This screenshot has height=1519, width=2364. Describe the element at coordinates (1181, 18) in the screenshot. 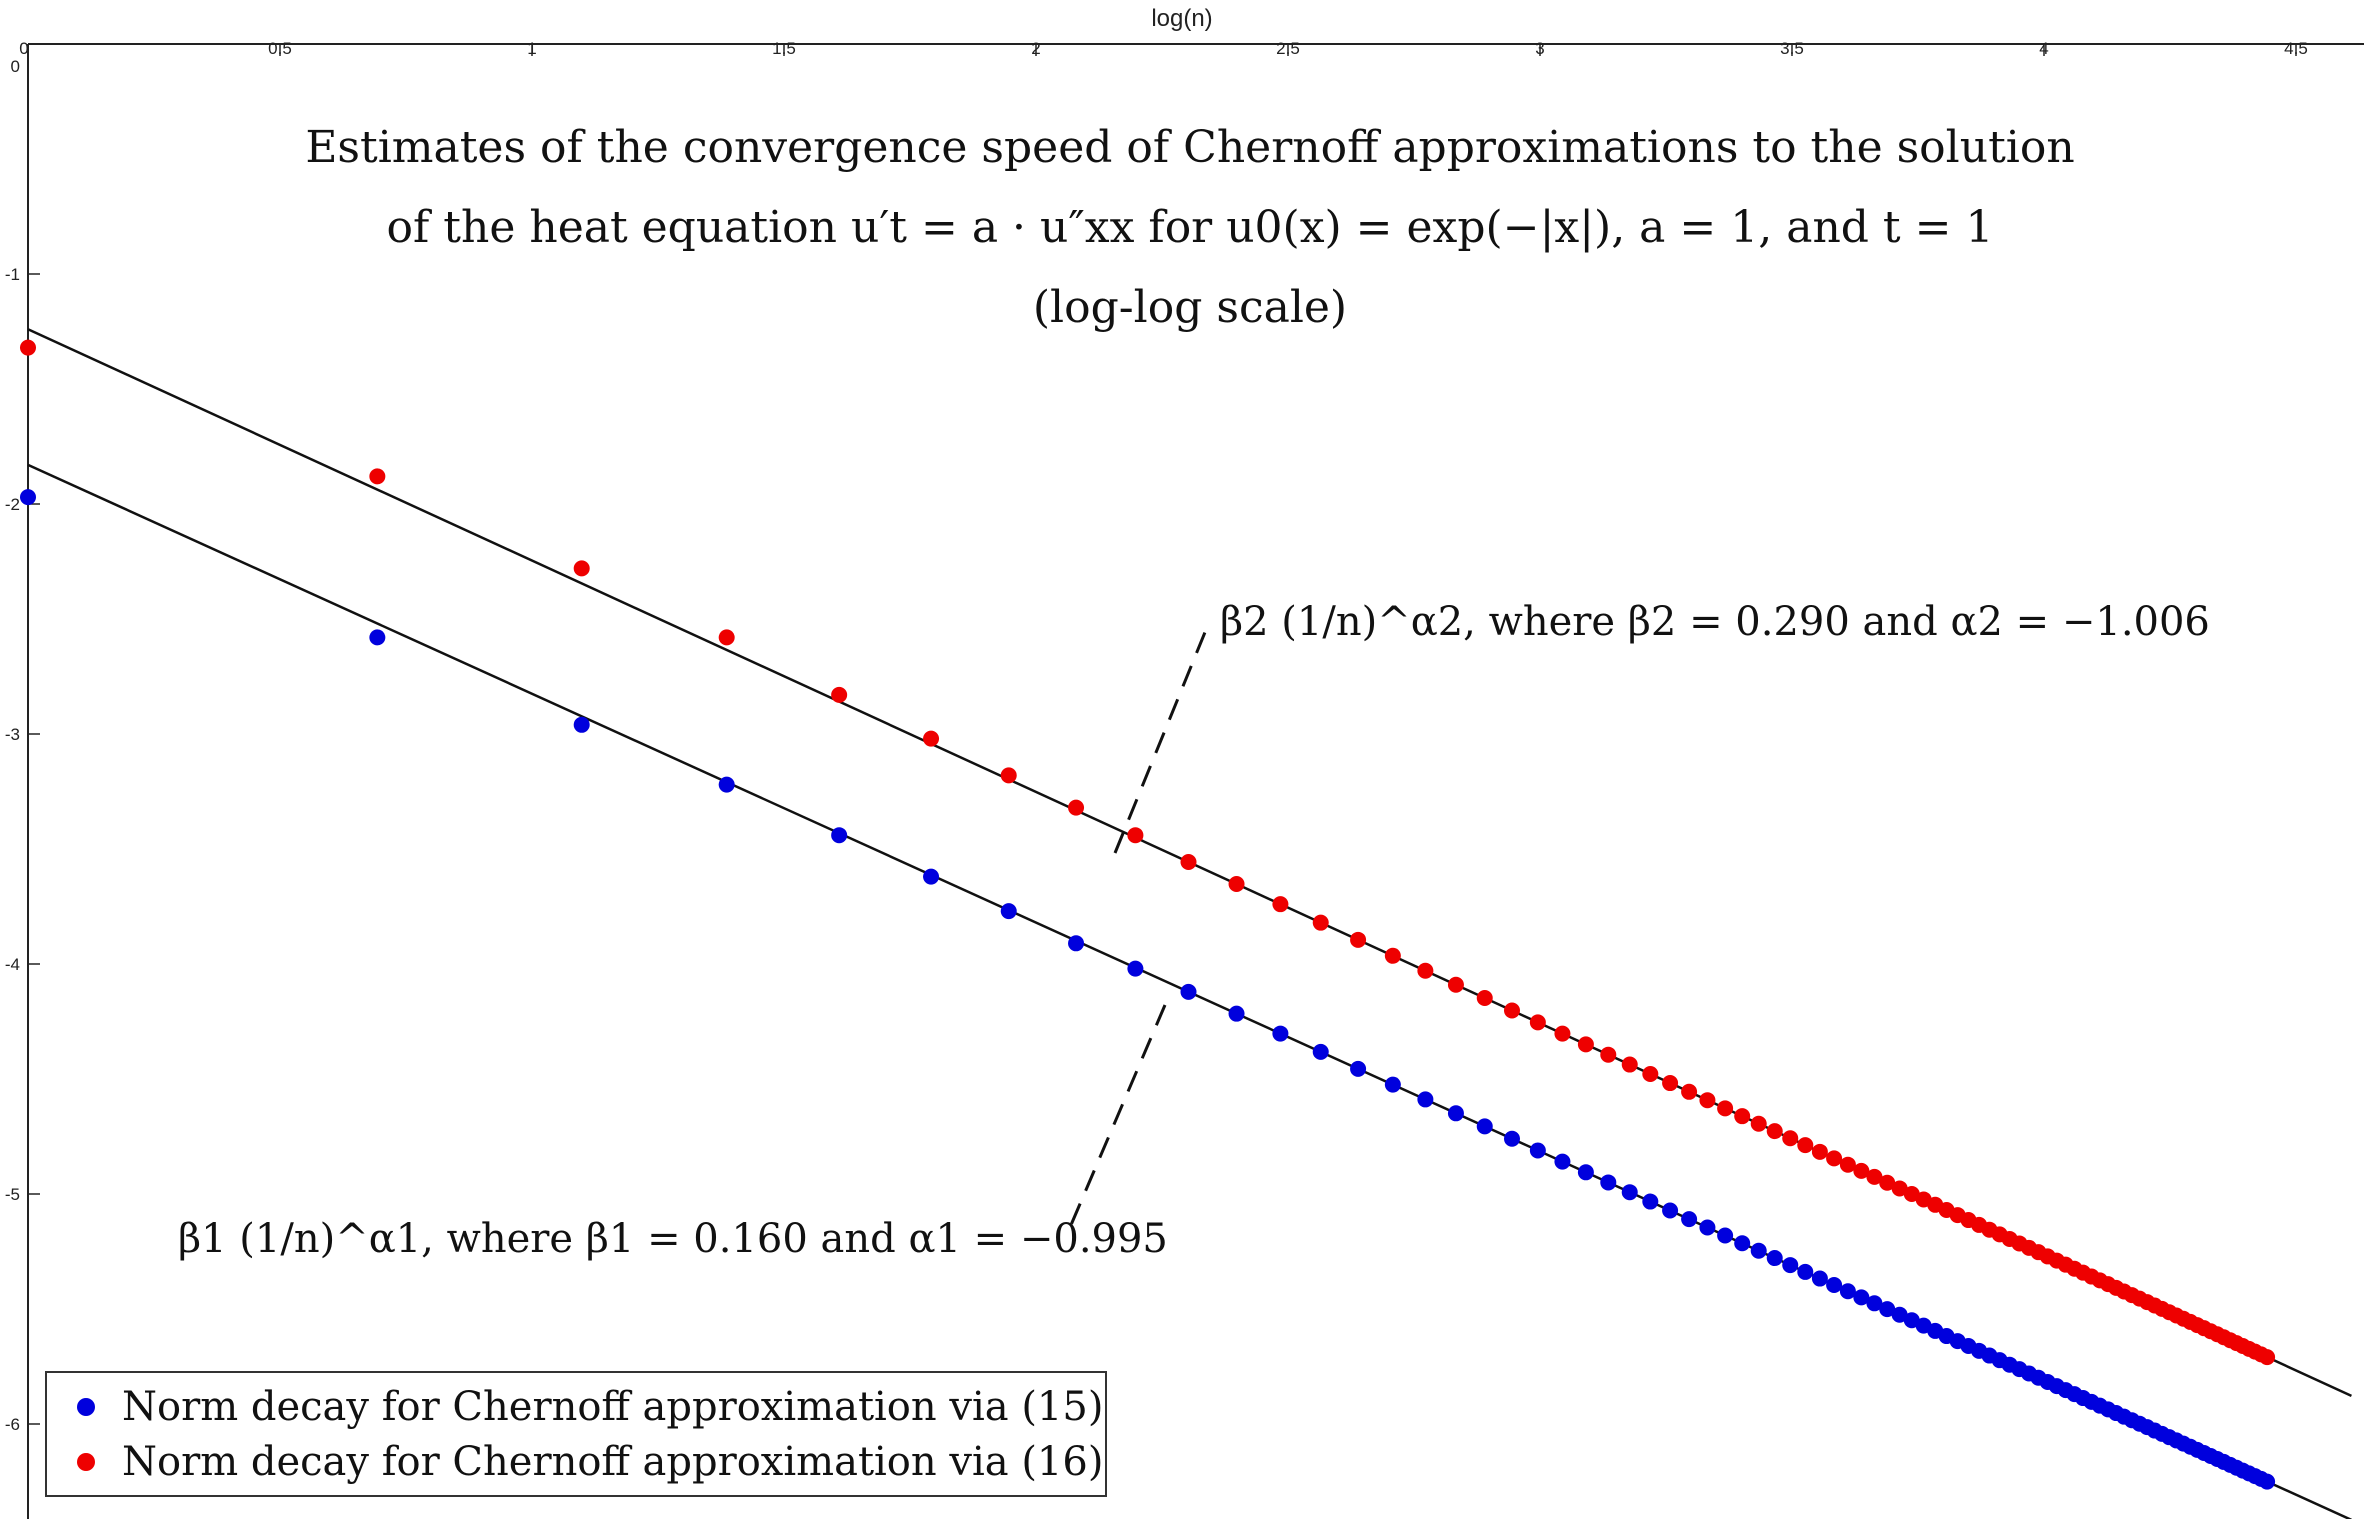

I see `x-axis-label: log(n)` at that location.